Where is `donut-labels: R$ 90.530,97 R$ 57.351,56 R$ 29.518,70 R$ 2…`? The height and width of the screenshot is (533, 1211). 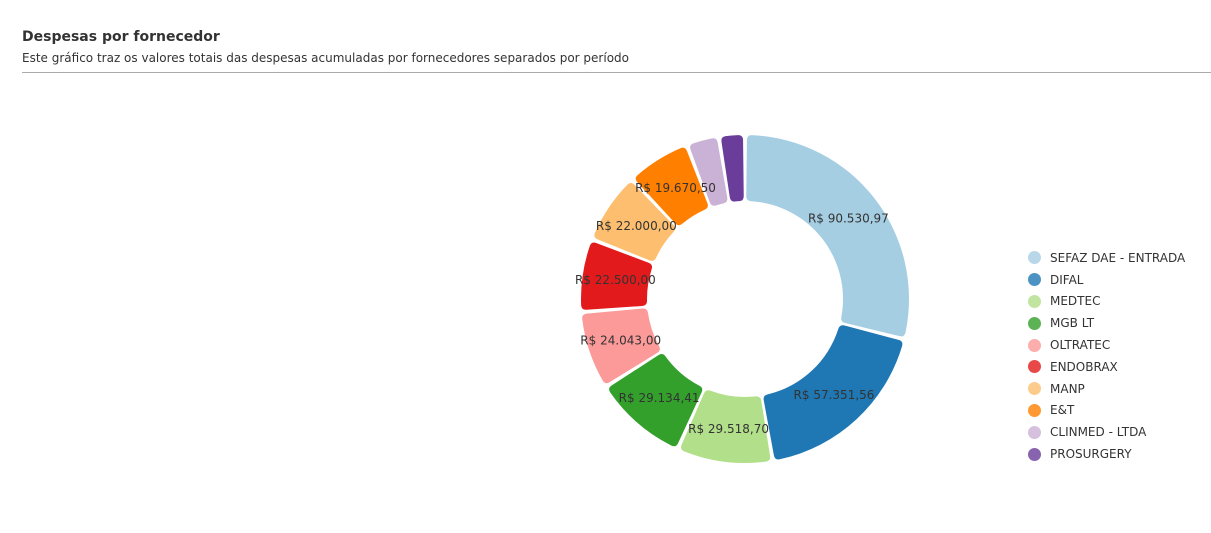 donut-labels: R$ 90.530,97 R$ 57.351,56 R$ 29.518,70 R$ 2… is located at coordinates (732, 308).